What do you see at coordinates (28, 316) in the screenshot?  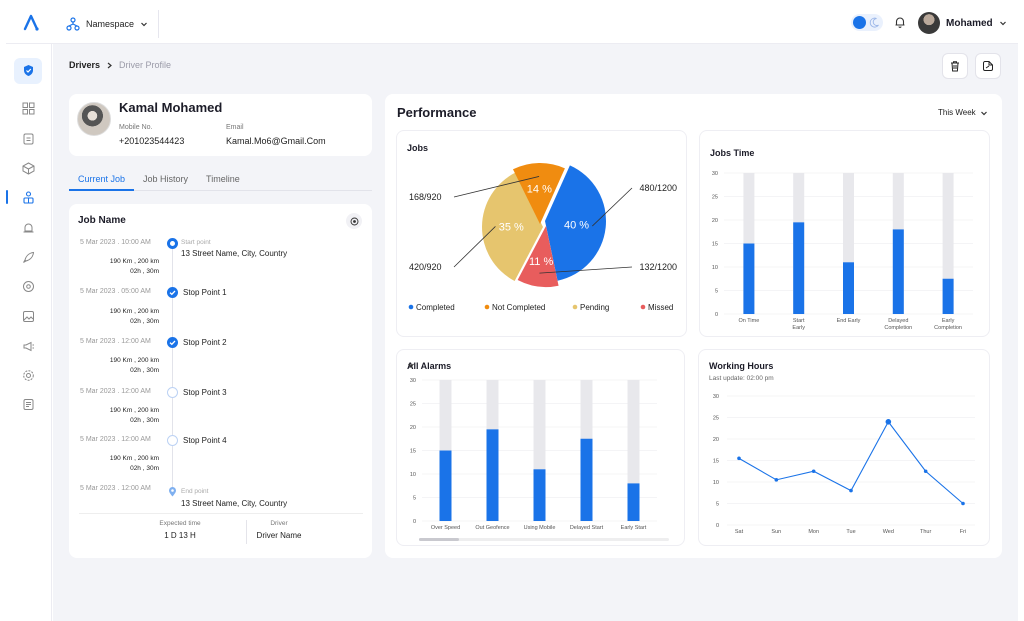 I see `image-icon` at bounding box center [28, 316].